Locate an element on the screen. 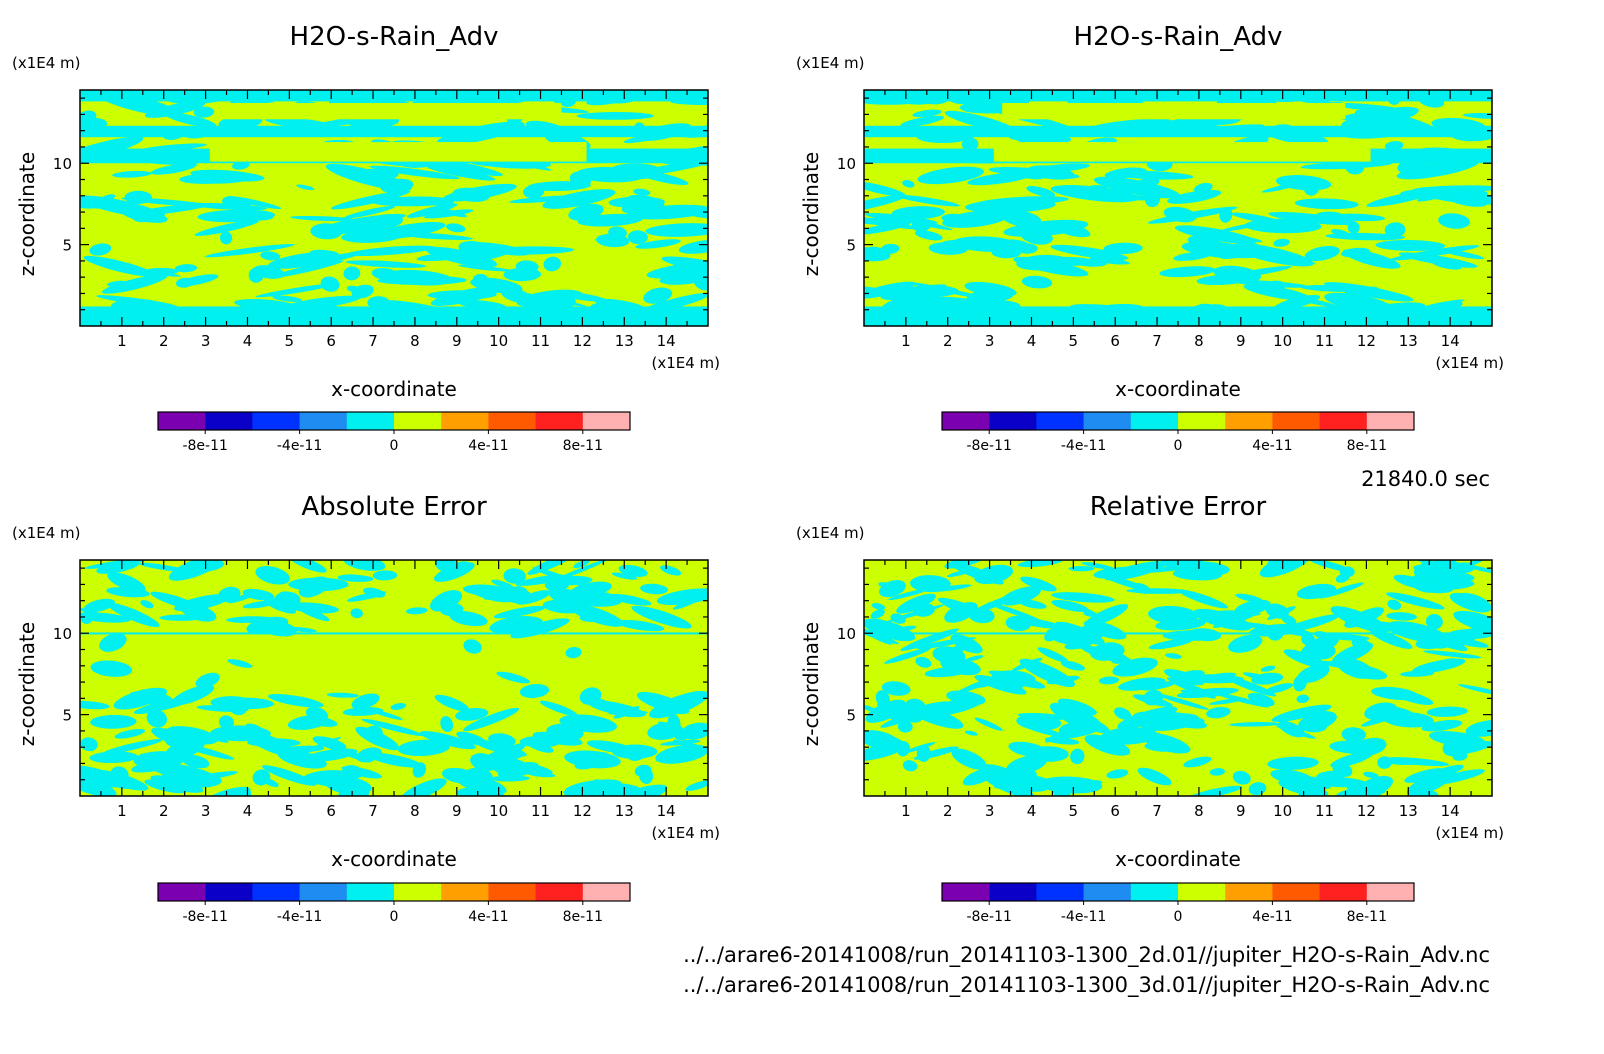  x-tick-label: 12 is located at coordinates (1366, 811).